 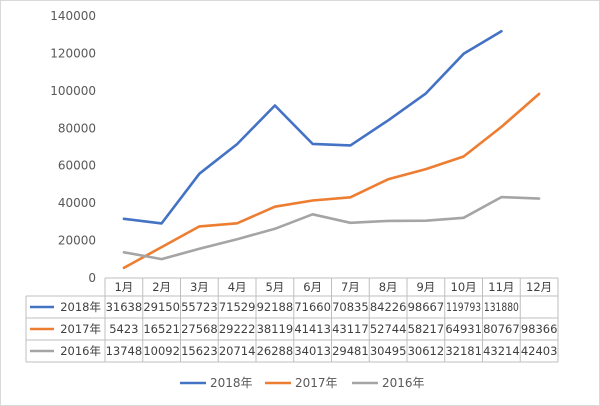 What do you see at coordinates (426, 329) in the screenshot?
I see `table-value: 58217` at bounding box center [426, 329].